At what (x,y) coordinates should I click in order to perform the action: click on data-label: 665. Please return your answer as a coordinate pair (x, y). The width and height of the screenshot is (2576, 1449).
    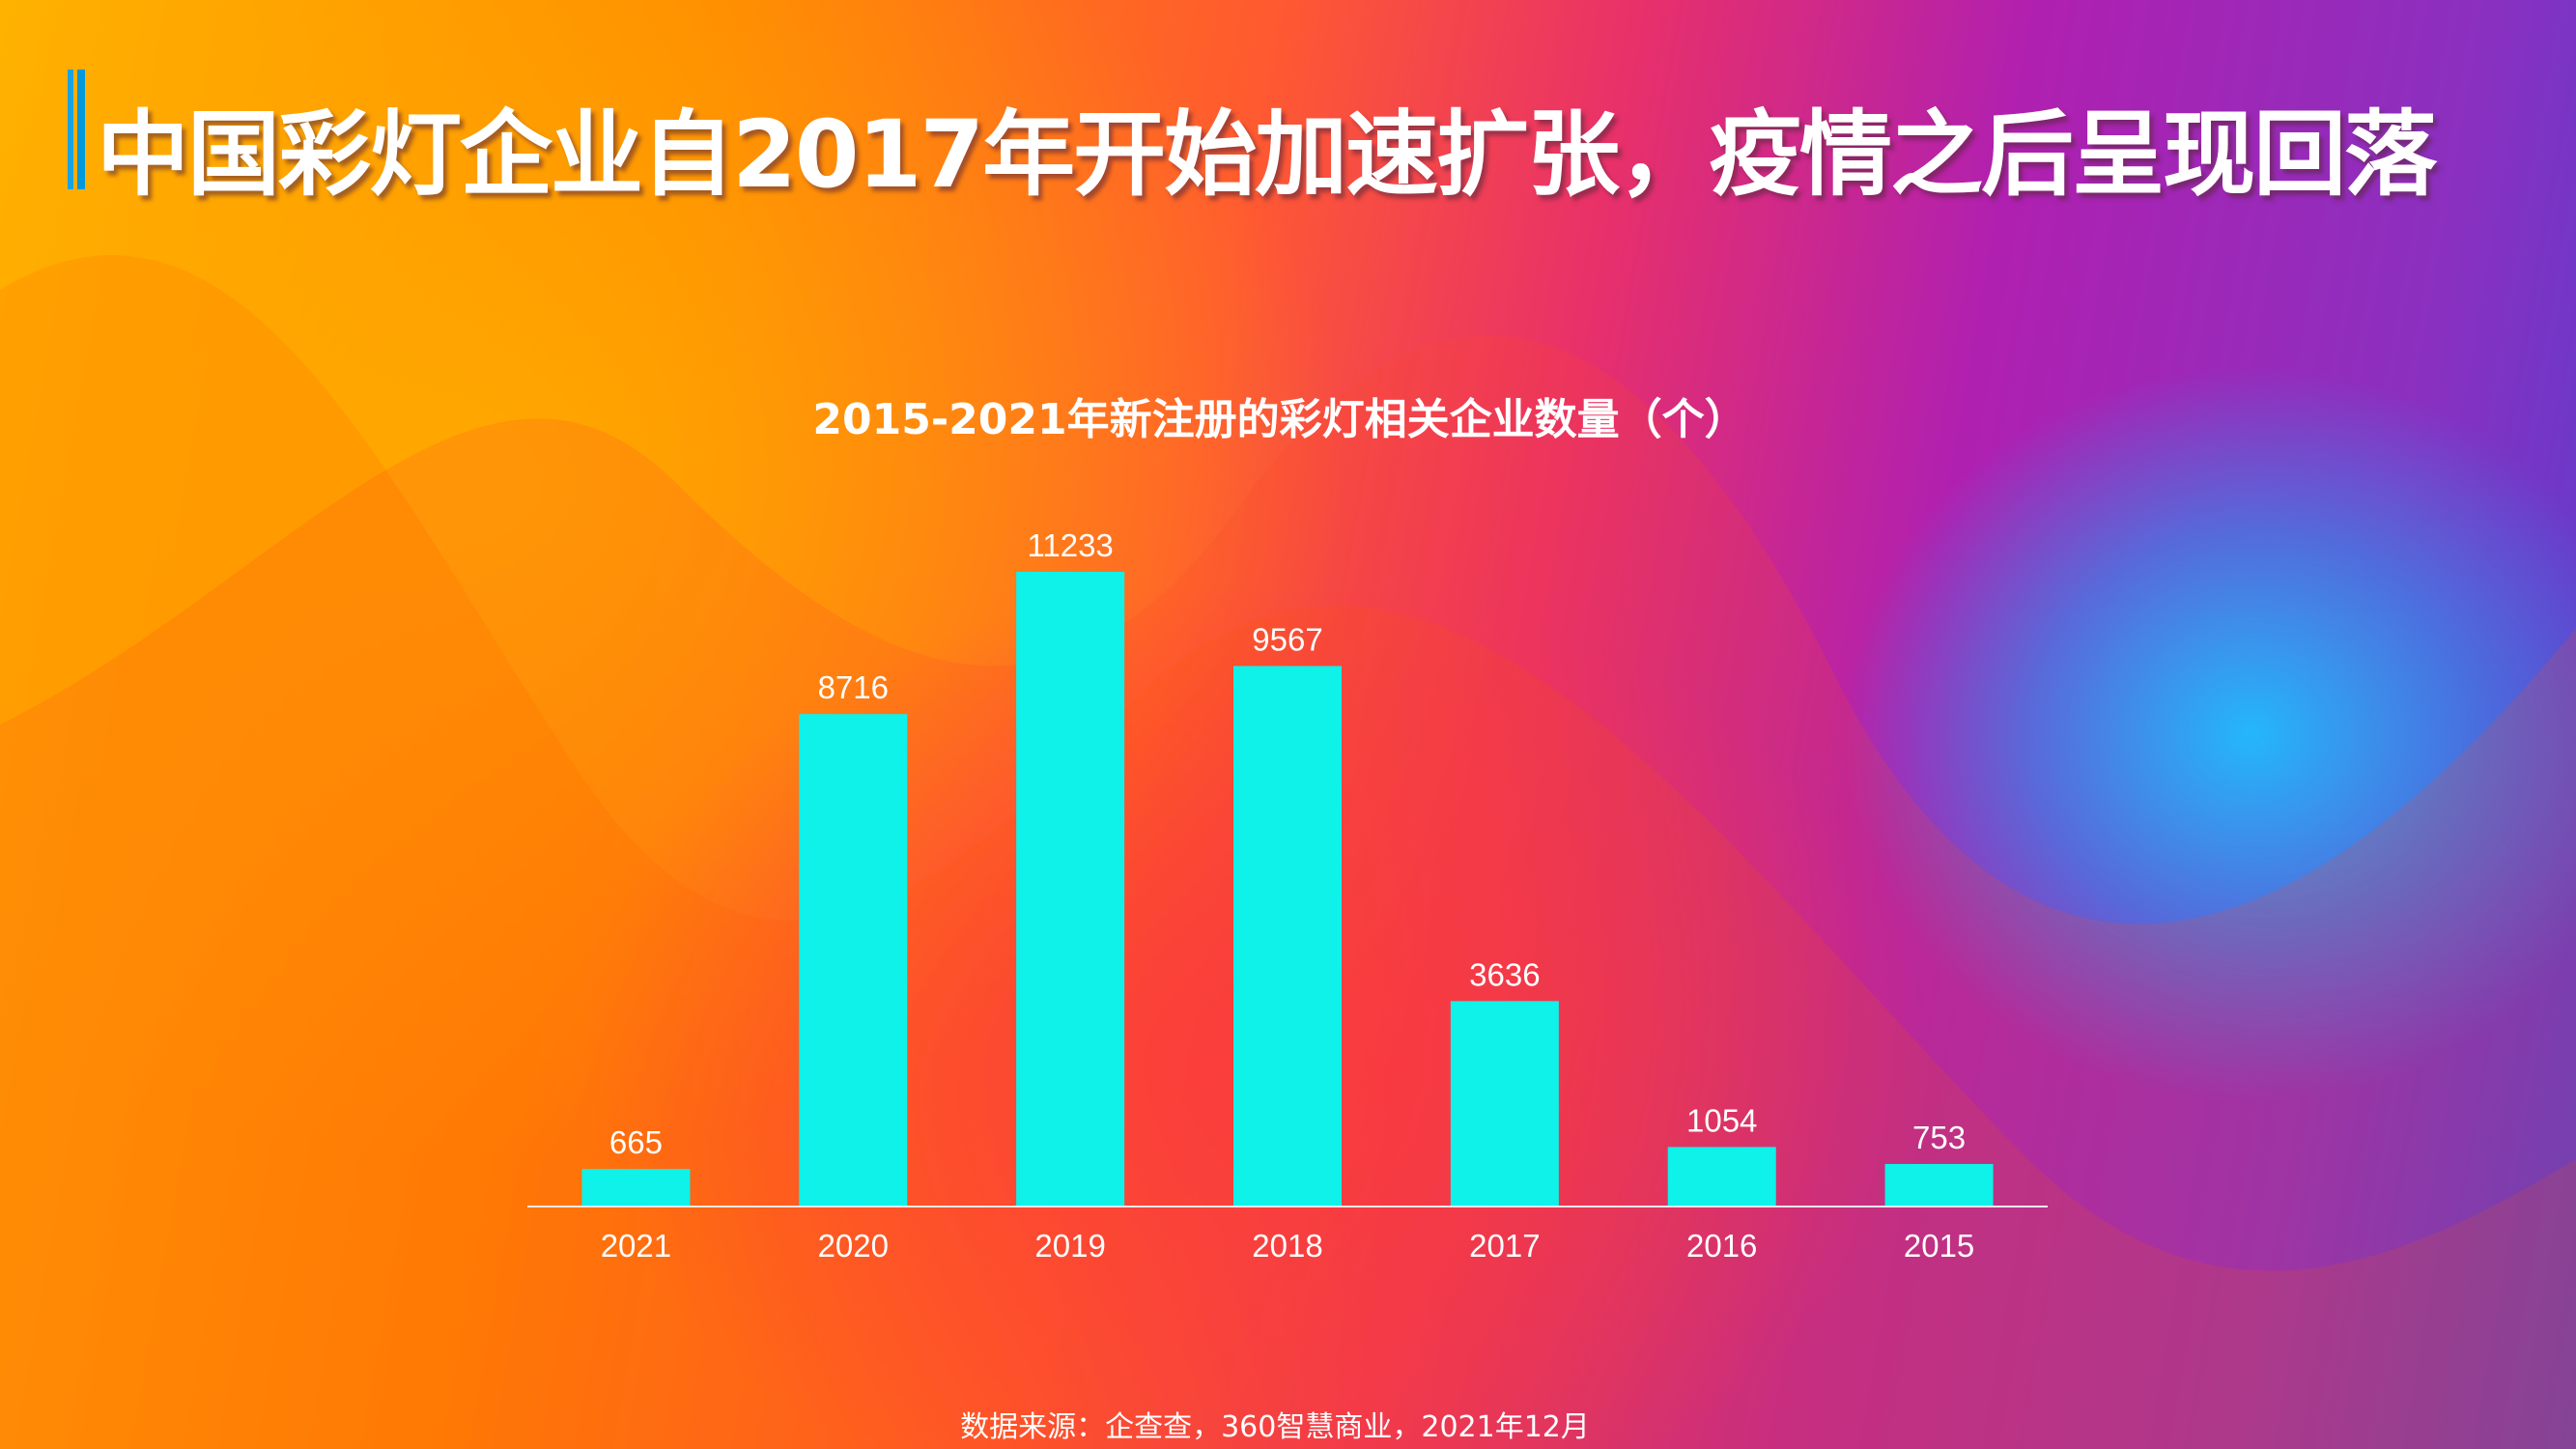
    Looking at the image, I should click on (636, 1142).